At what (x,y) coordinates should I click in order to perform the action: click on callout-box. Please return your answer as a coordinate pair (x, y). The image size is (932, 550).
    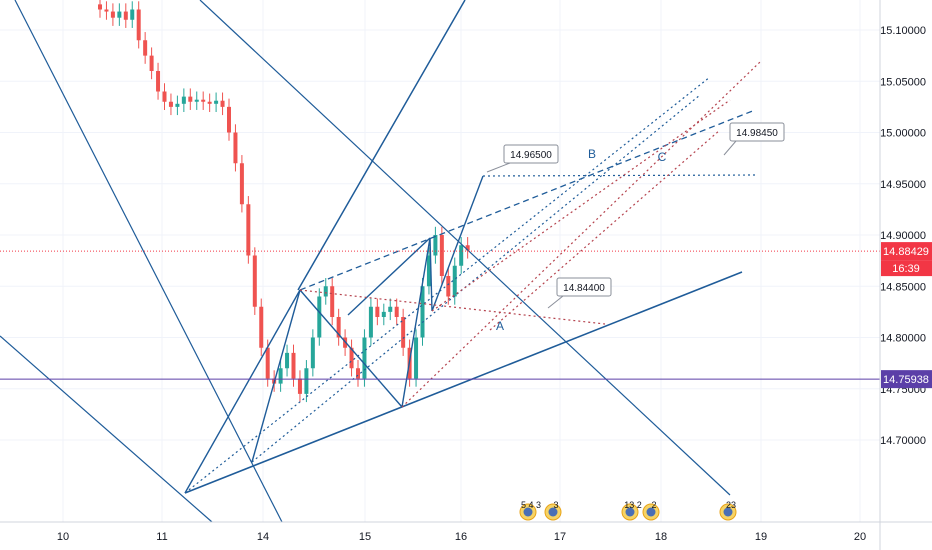
    Looking at the image, I should click on (531, 154).